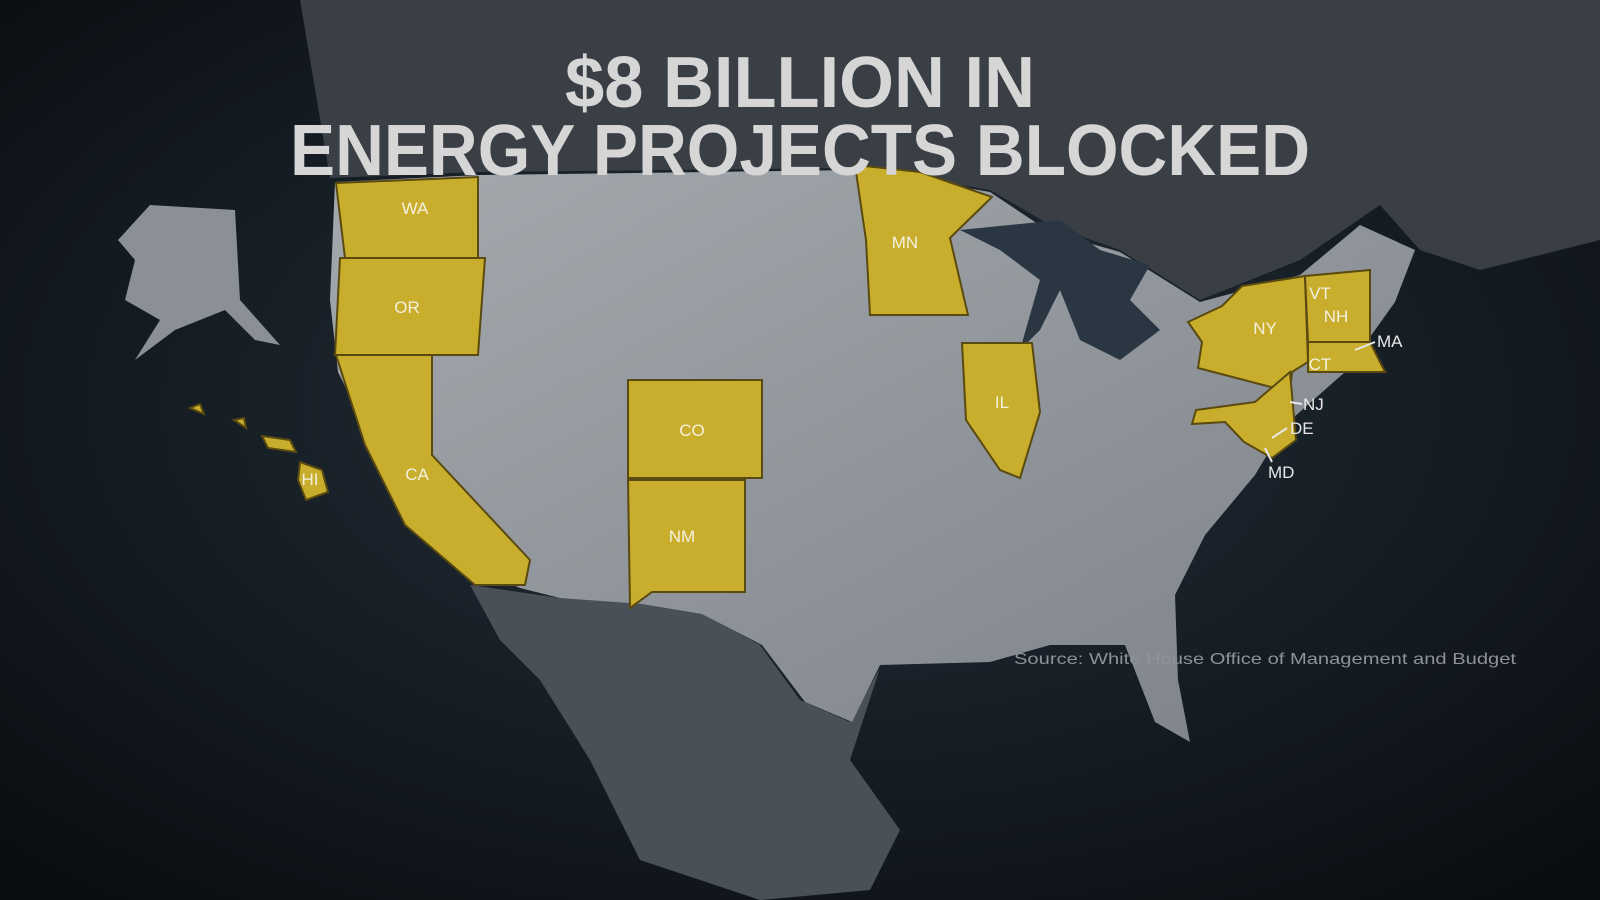 This screenshot has width=1600, height=900. Describe the element at coordinates (1320, 293) in the screenshot. I see `label-vt: VT` at that location.